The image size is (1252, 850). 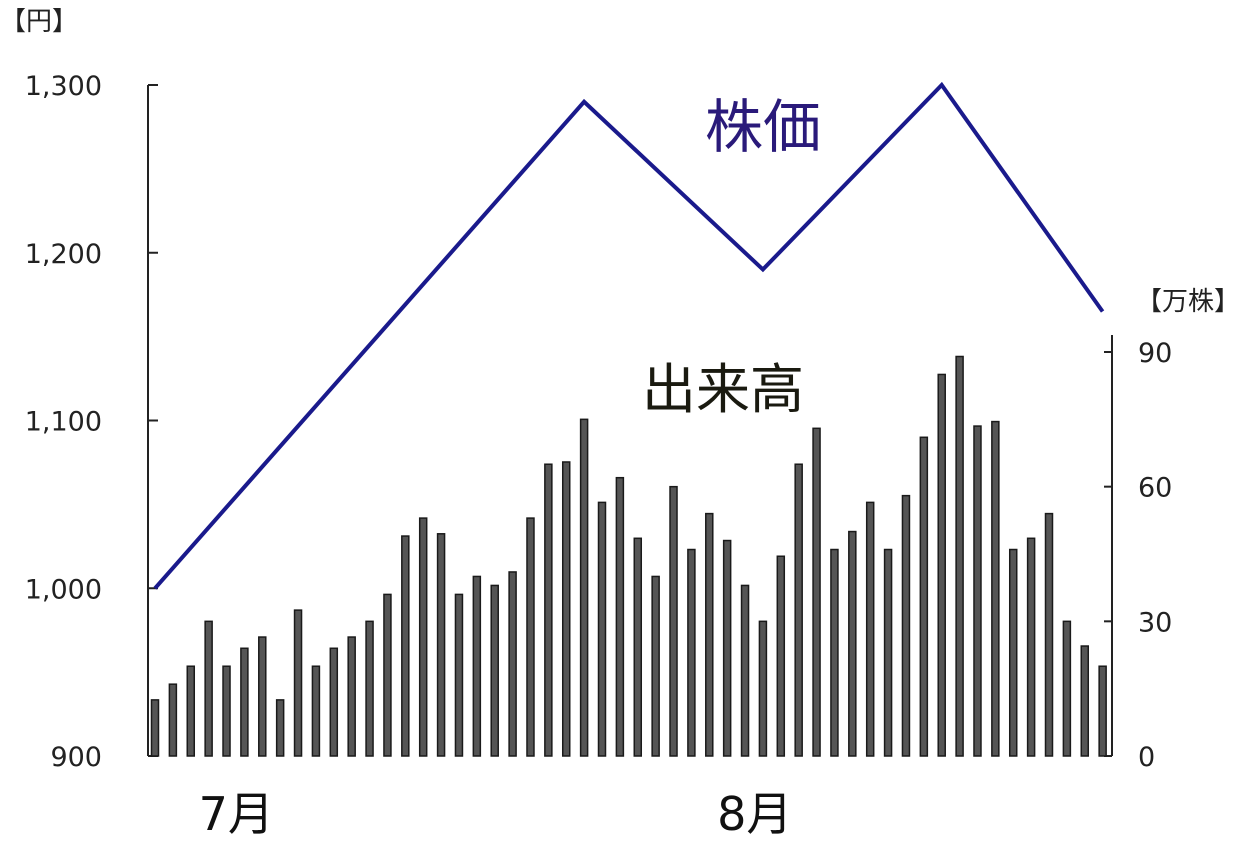 What do you see at coordinates (723, 389) in the screenshot?
I see `volume-series-label: 出来高` at bounding box center [723, 389].